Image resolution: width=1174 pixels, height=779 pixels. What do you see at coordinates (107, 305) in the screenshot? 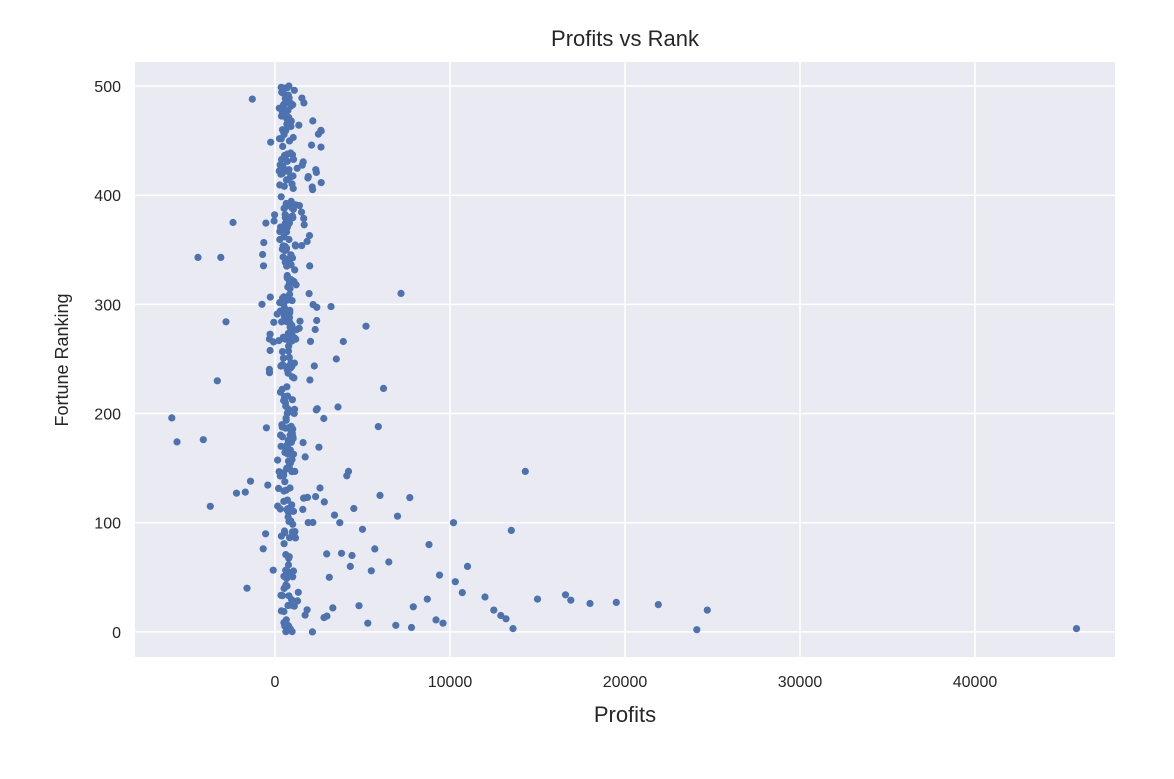
I see `y-tick-label: 300` at bounding box center [107, 305].